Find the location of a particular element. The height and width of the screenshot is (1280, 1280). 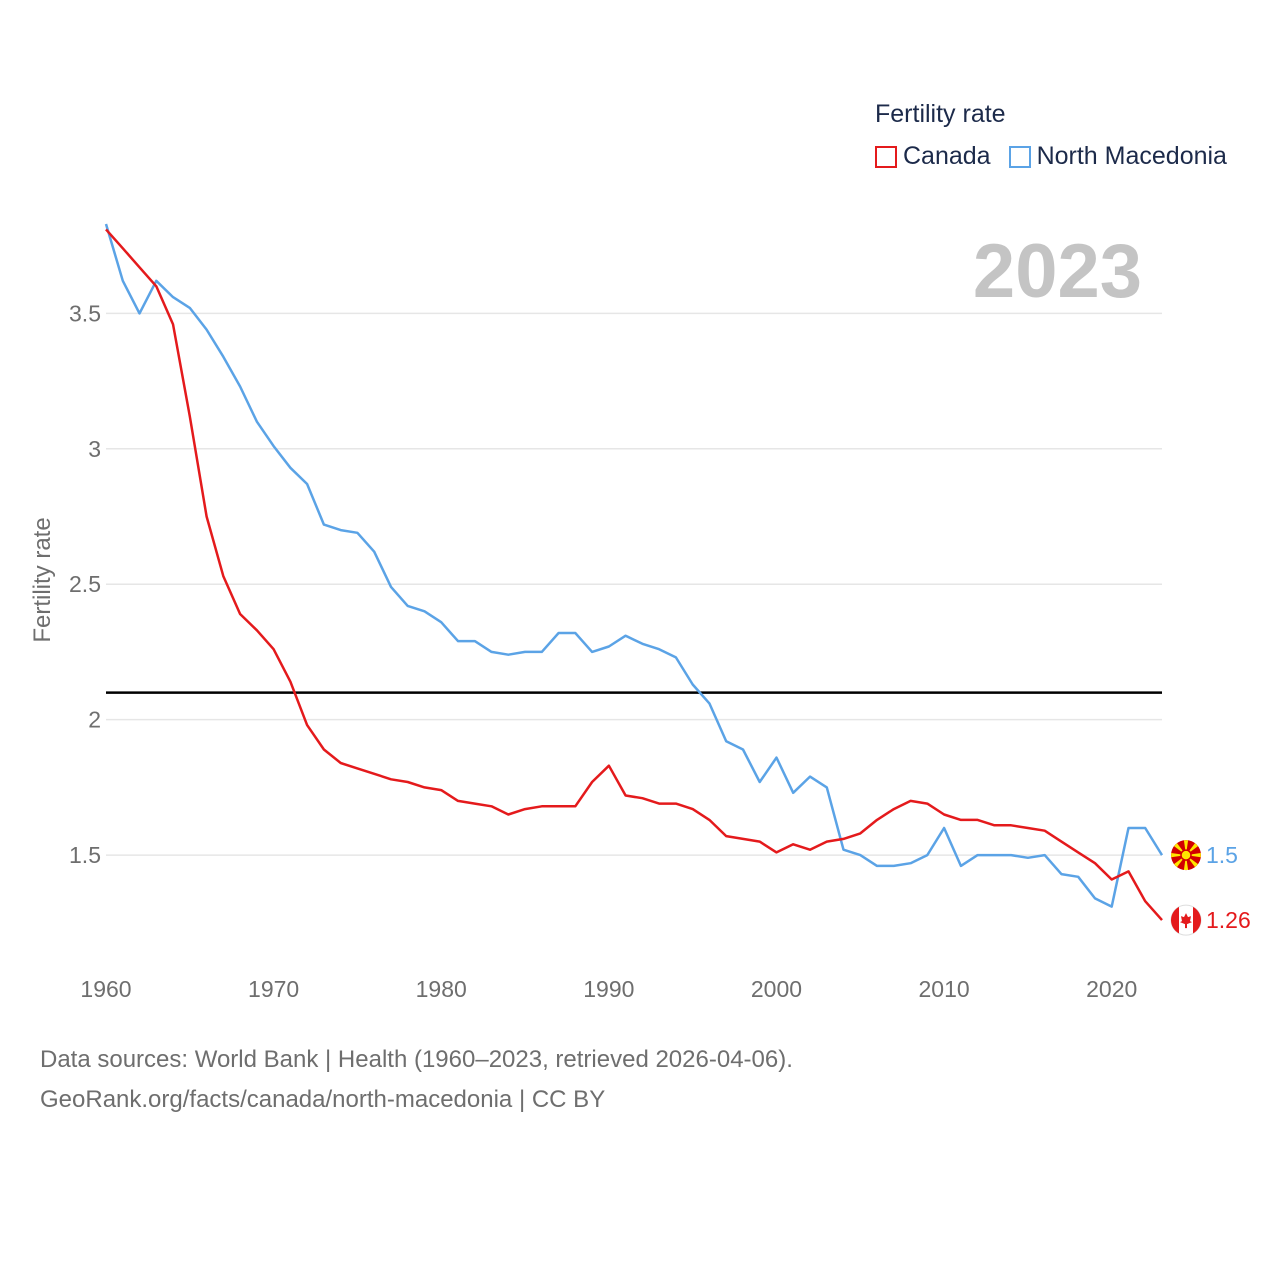

maple-leaf-icon is located at coordinates (1186, 921).